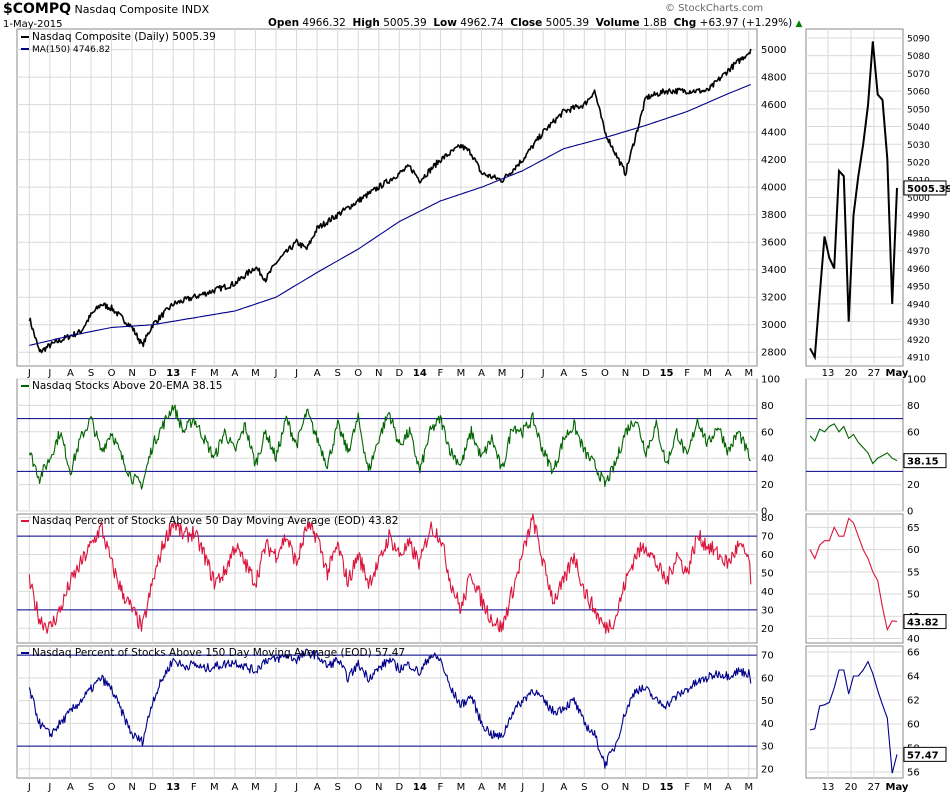 The width and height of the screenshot is (950, 795). Describe the element at coordinates (773, 215) in the screenshot. I see `y-tick-label: 3800` at that location.